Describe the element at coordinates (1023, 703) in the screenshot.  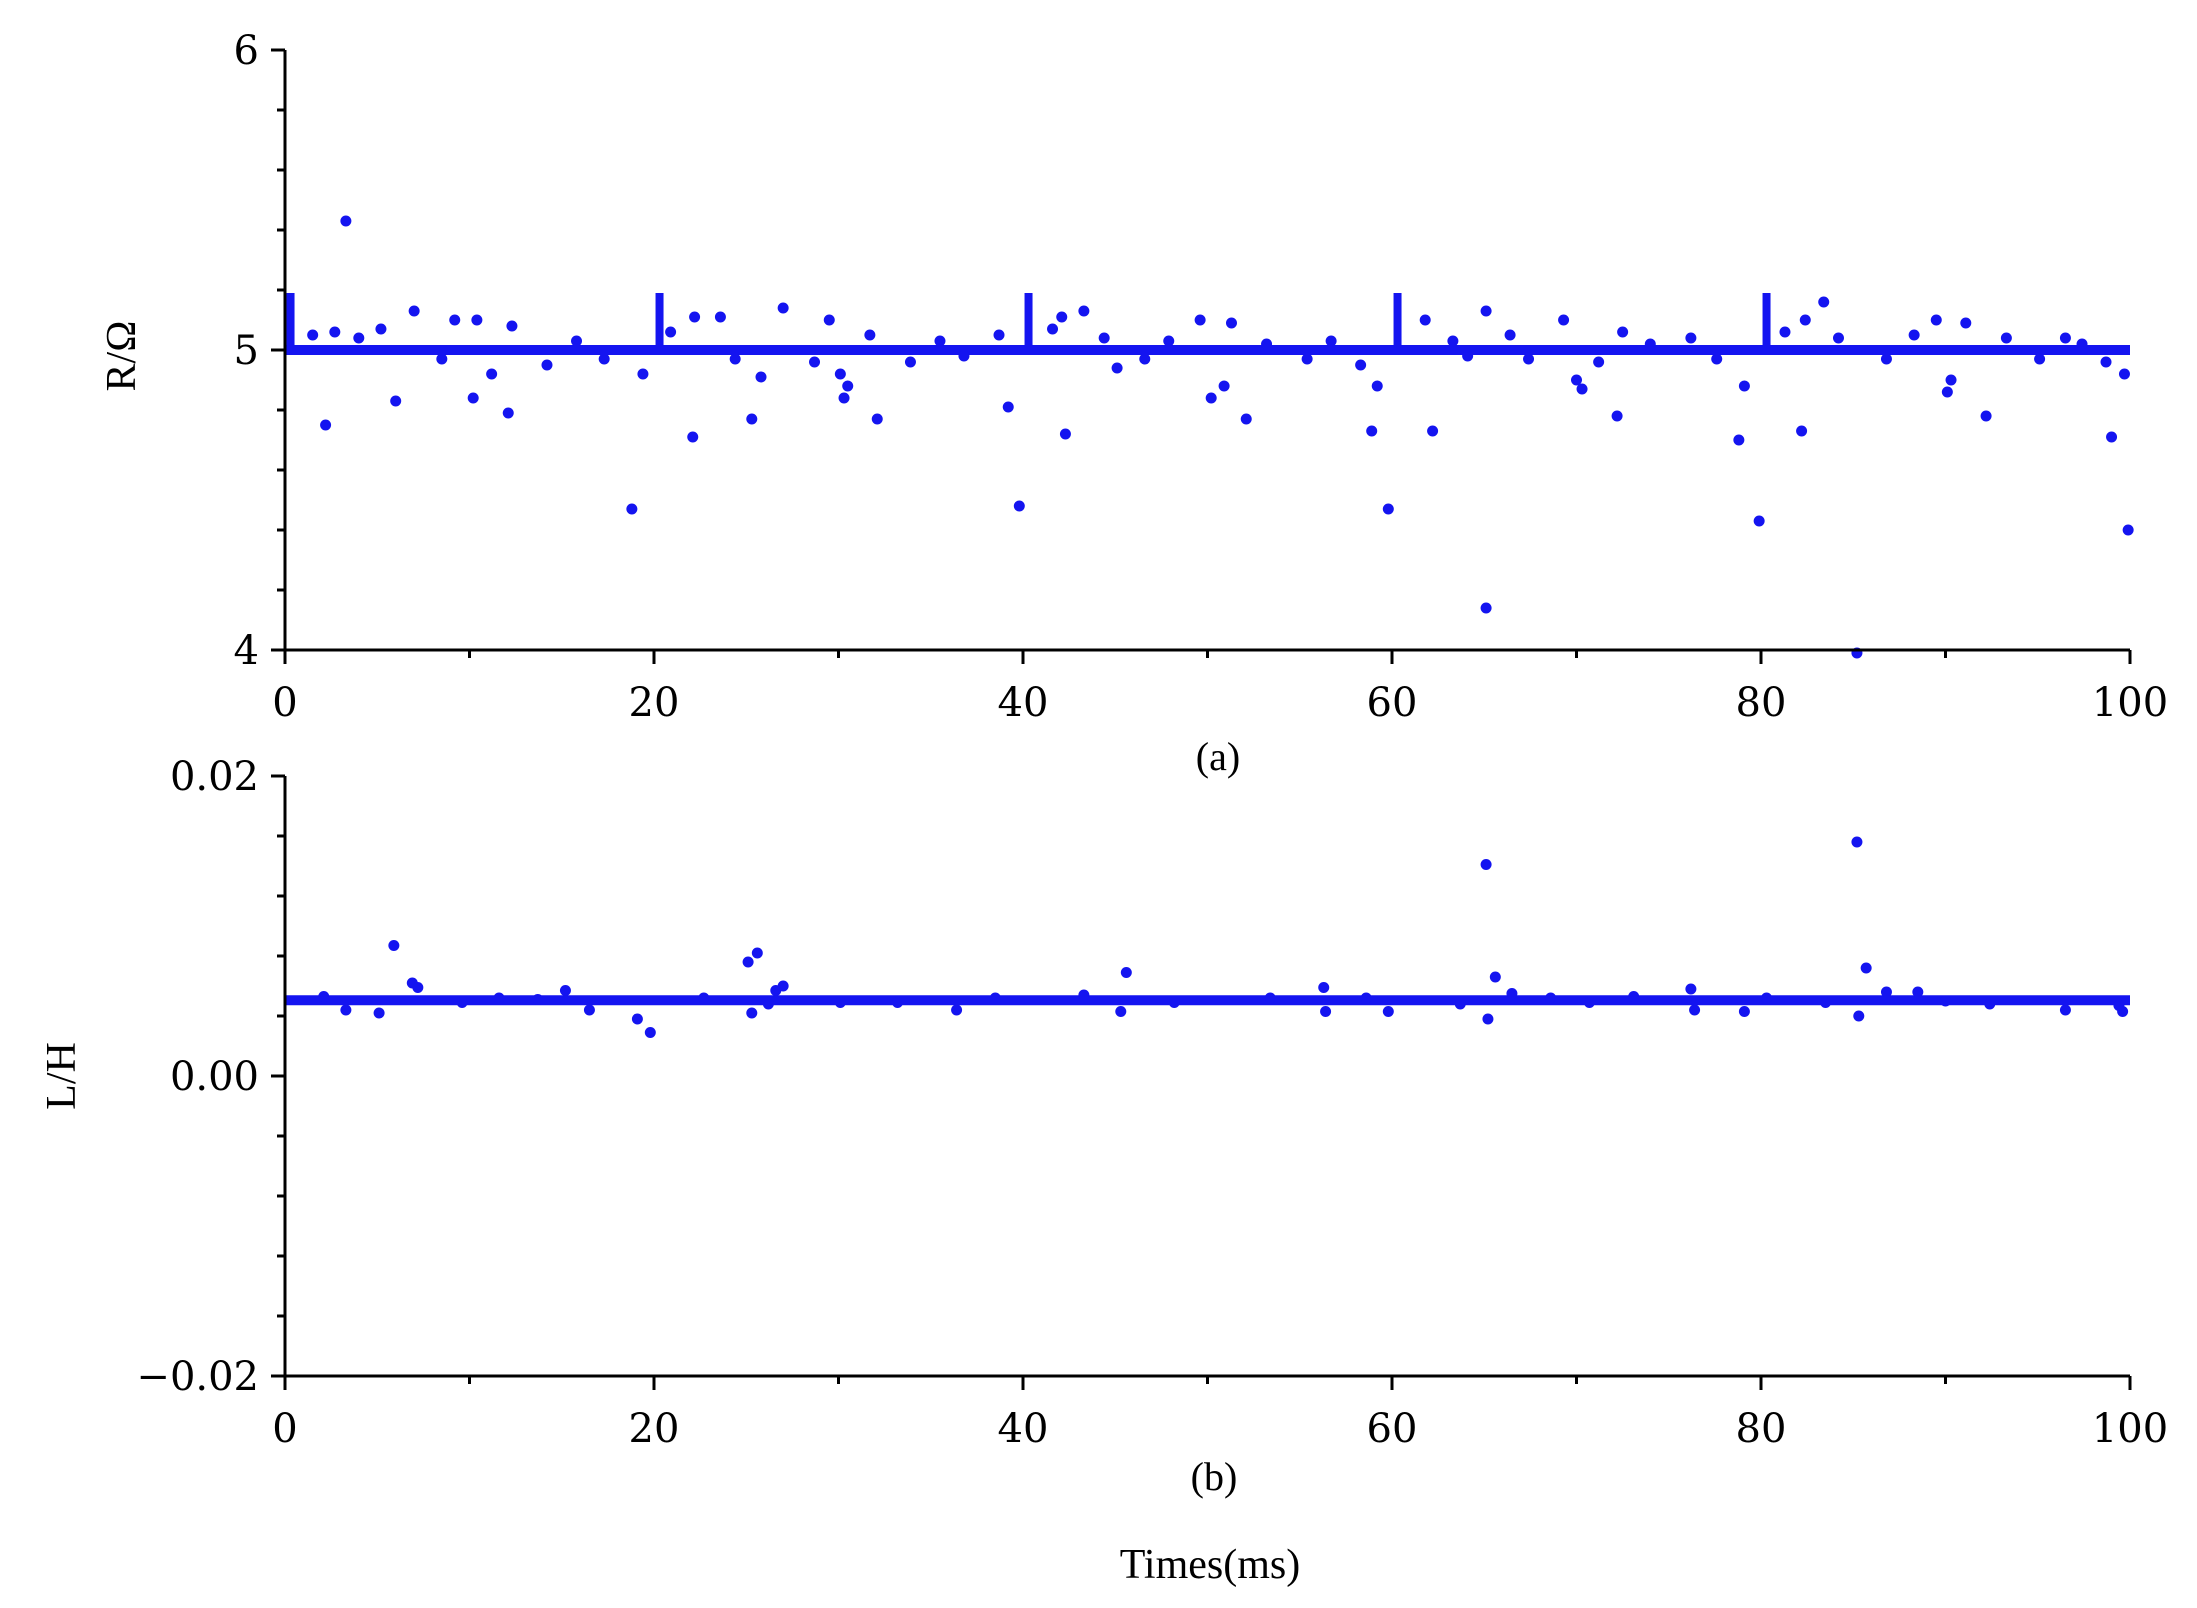
I see `panel-a-x-tick-label: 40` at that location.